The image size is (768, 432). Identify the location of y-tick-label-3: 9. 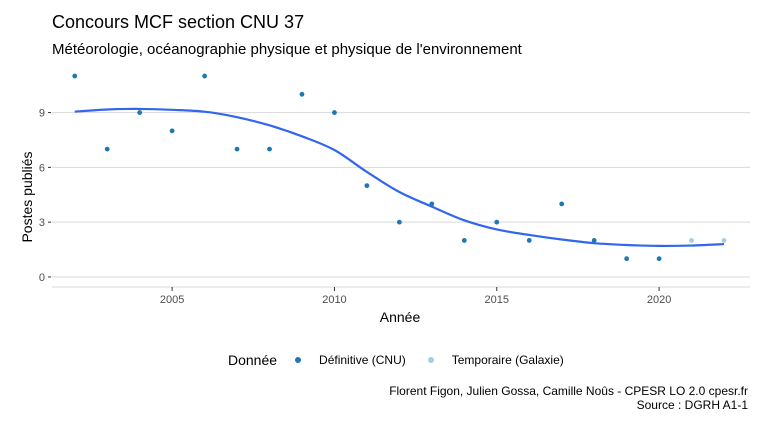
(42, 114).